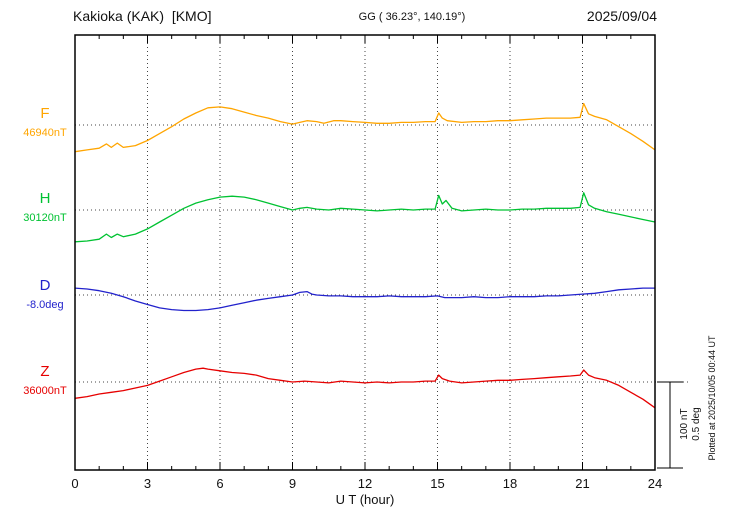 The width and height of the screenshot is (730, 520). What do you see at coordinates (364, 299) in the screenshot?
I see `trace-D` at bounding box center [364, 299].